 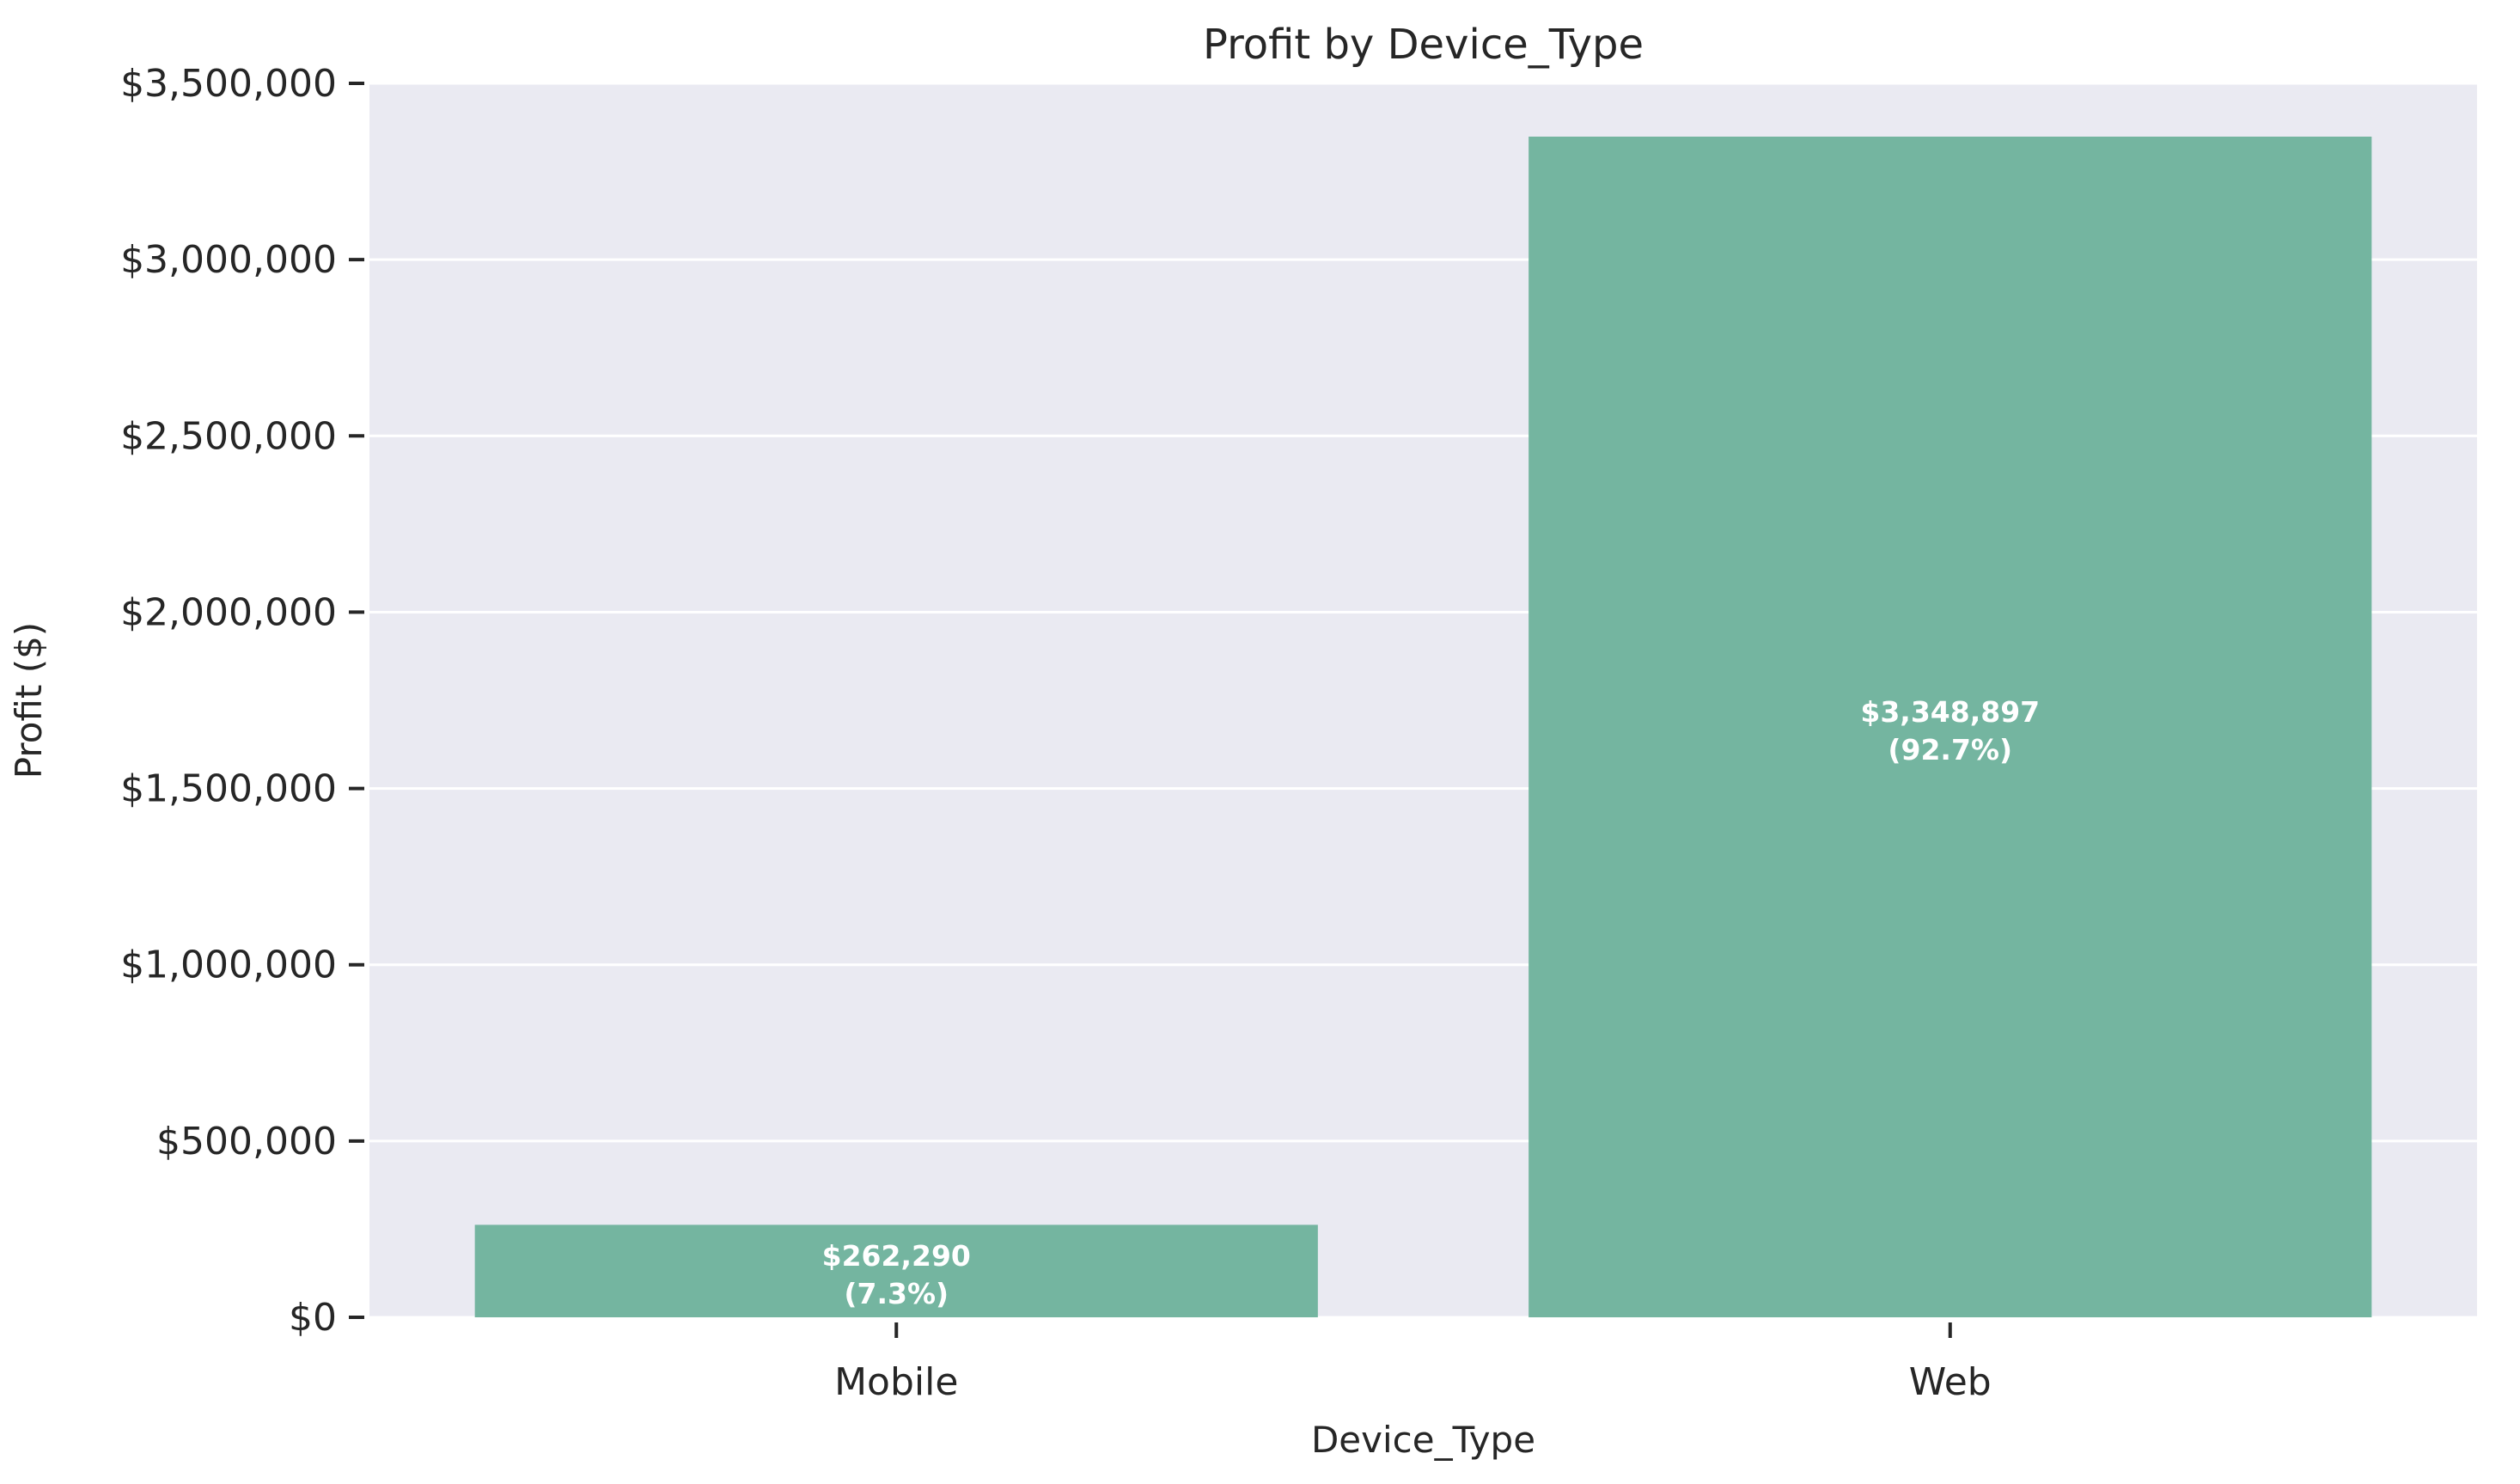 What do you see at coordinates (228, 966) in the screenshot?
I see `y-tick-label: $1,000,000` at bounding box center [228, 966].